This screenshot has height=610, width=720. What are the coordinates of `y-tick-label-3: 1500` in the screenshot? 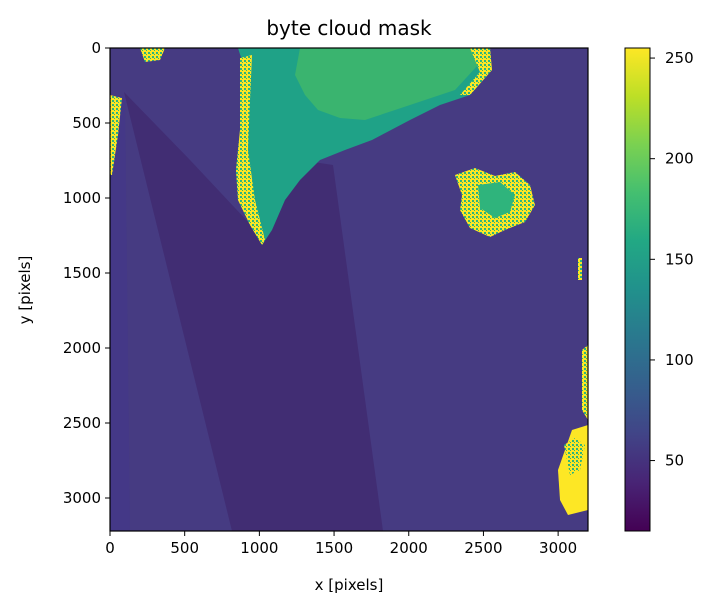 It's located at (82, 273).